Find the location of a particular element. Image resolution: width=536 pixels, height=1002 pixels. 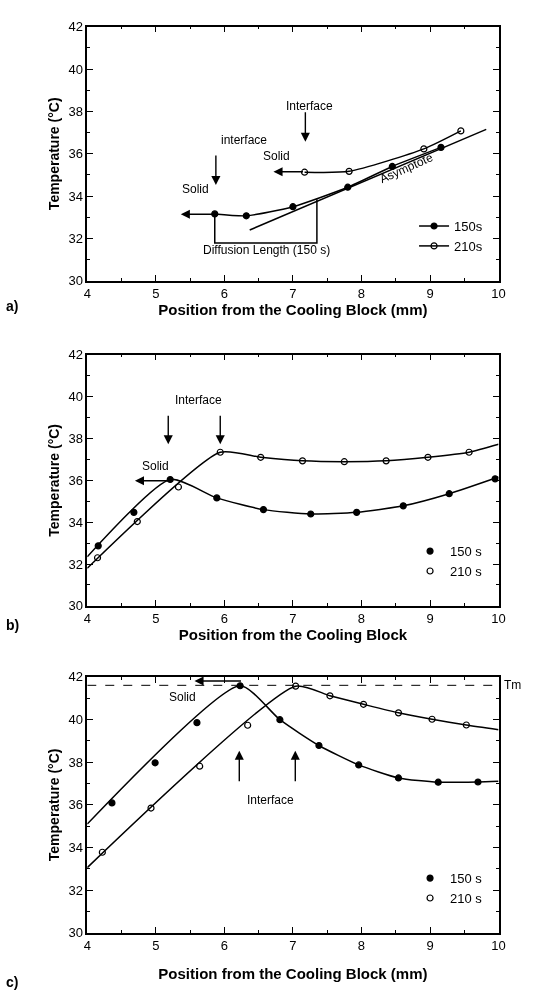

legend-label: 210s is located at coordinates (468, 246).